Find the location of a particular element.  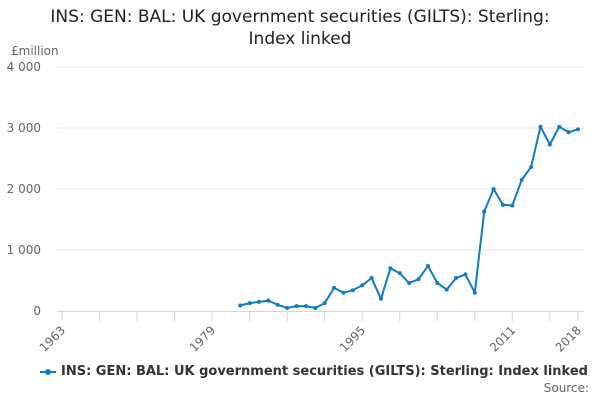

y-tick-label: 3 000 is located at coordinates (24, 128).